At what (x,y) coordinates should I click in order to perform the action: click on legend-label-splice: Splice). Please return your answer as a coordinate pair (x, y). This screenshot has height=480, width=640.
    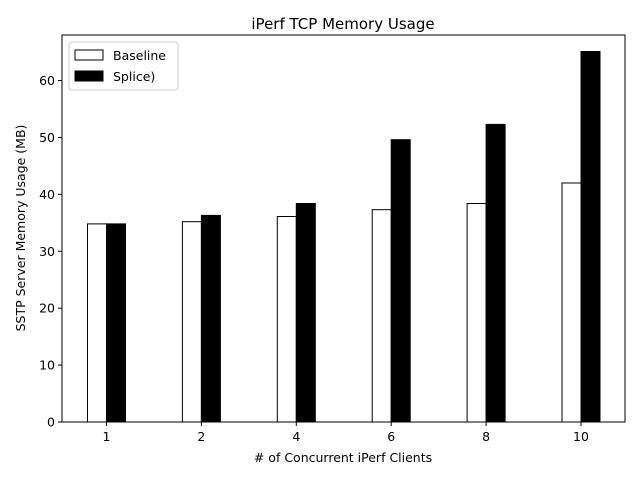
    Looking at the image, I should click on (134, 76).